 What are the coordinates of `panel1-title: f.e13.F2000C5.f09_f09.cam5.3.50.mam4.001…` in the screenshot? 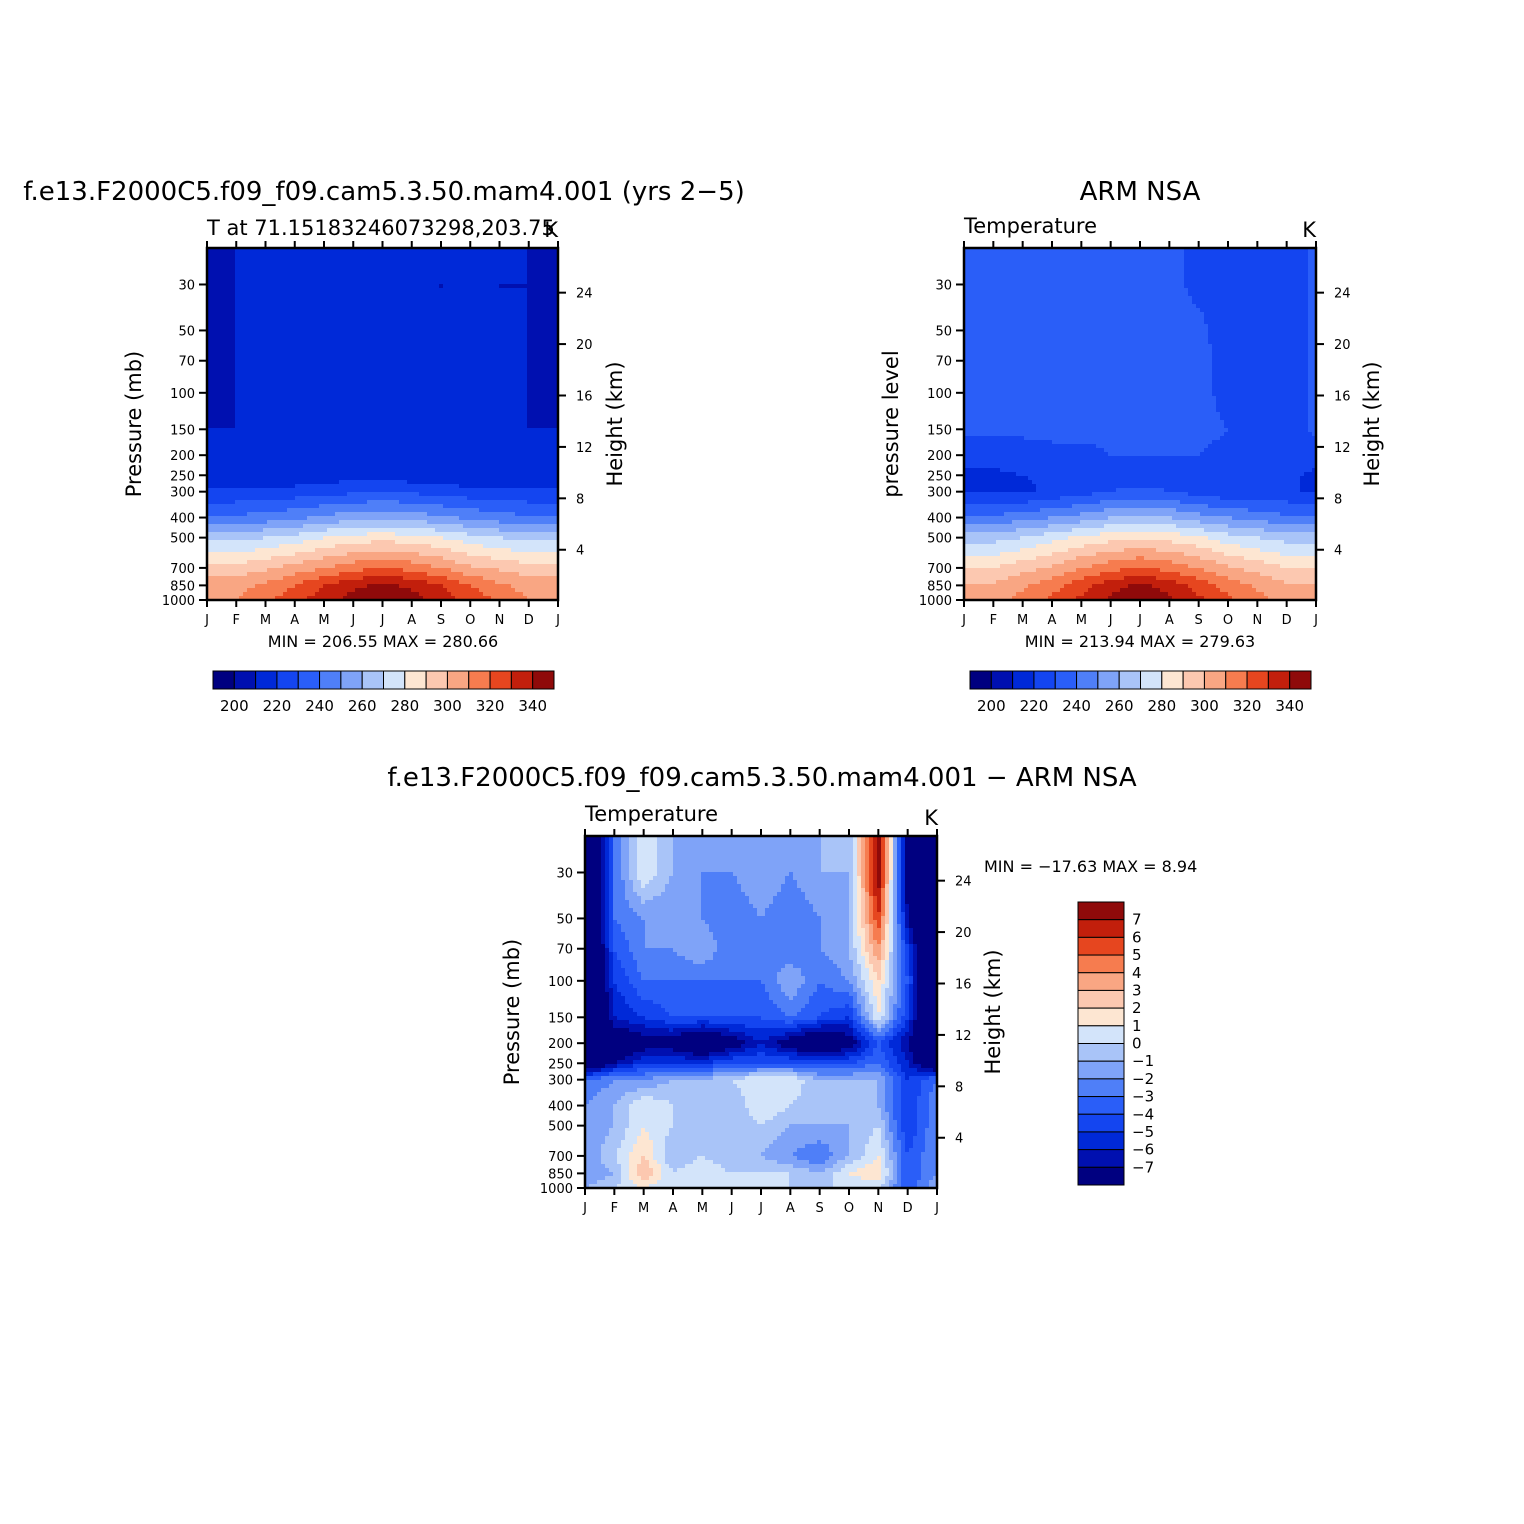 It's located at (384, 192).